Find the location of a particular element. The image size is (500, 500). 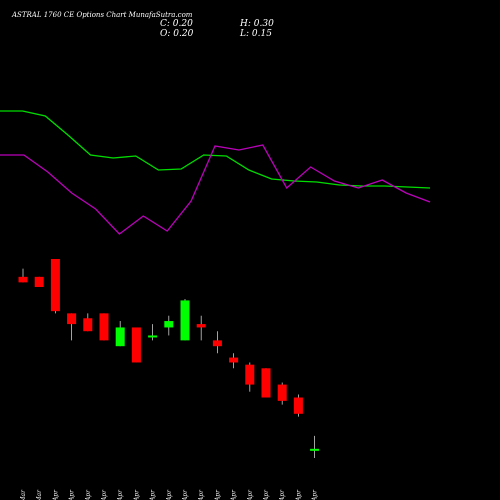

open-readout: O: 0.20 is located at coordinates (176, 34).